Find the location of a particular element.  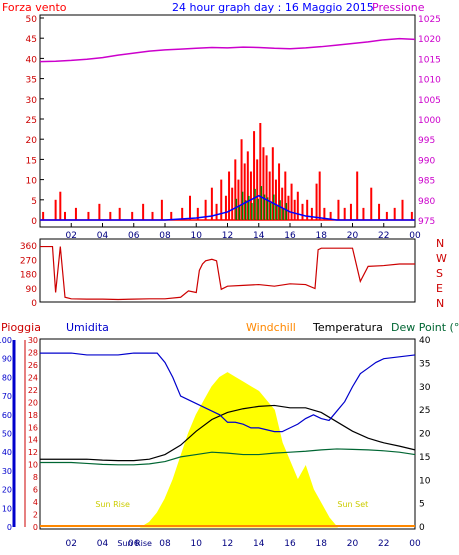

wind-xtick-1: 04 is located at coordinates (103, 236).